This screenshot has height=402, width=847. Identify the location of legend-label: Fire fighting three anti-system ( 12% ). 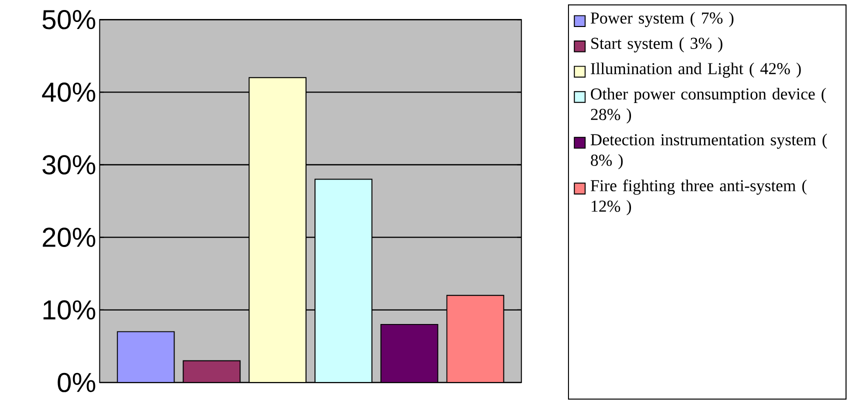
(698, 197).